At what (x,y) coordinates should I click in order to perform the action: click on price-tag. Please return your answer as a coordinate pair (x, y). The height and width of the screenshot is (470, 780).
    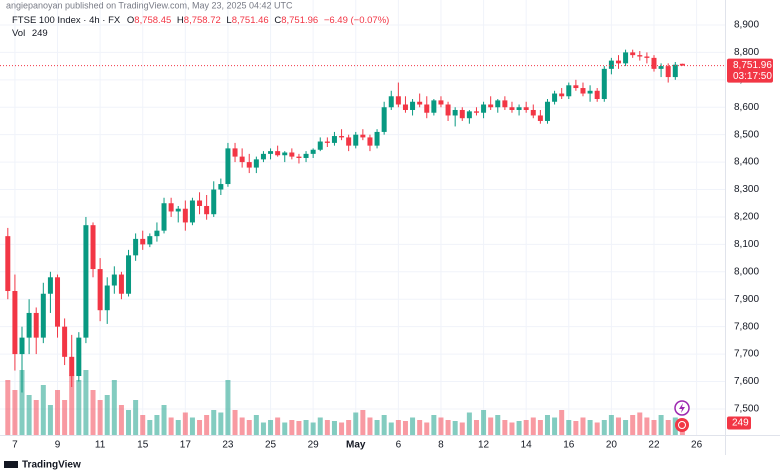
    Looking at the image, I should click on (750, 70).